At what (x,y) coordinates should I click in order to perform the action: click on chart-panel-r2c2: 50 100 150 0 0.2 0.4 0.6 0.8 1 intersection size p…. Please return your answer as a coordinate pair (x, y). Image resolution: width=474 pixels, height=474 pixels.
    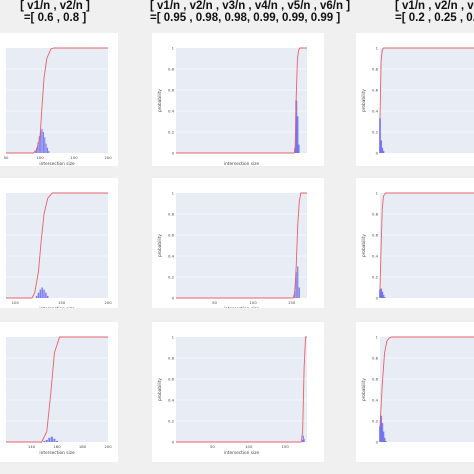
    Looking at the image, I should click on (238, 243).